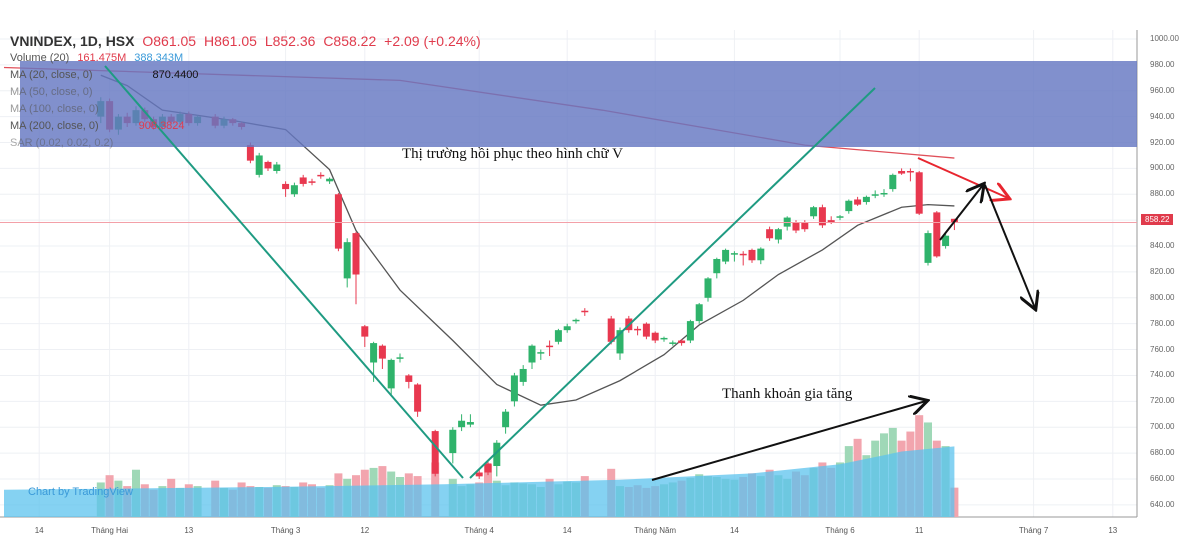  Describe the element at coordinates (51, 75) in the screenshot. I see `legend-label: MA (20, close, 0)` at that location.